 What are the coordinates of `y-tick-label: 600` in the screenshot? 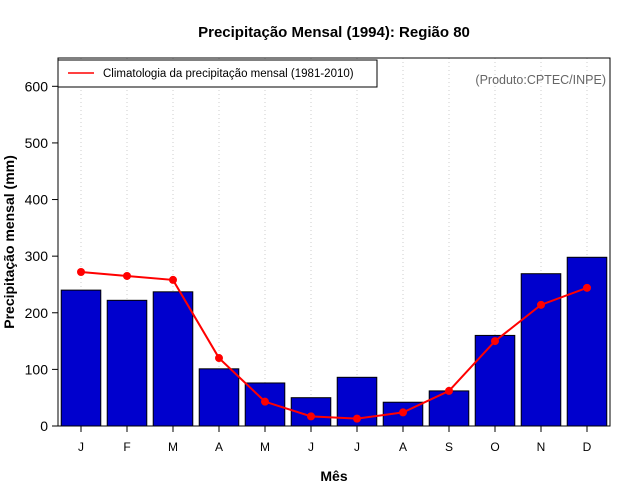 It's located at (37, 86).